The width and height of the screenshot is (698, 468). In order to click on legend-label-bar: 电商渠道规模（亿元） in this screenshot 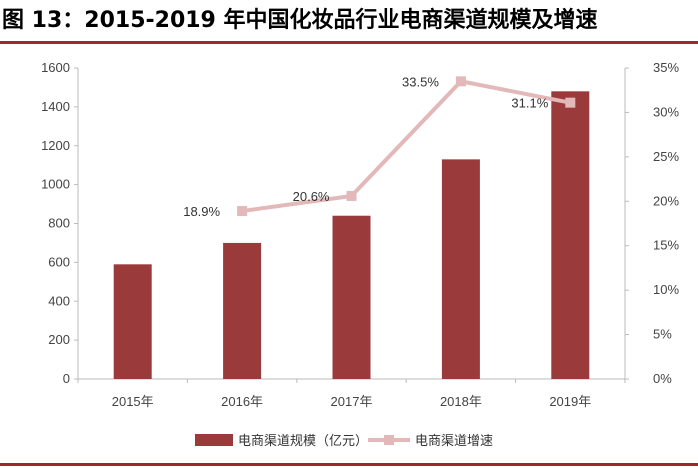, I will do `click(303, 441)`.